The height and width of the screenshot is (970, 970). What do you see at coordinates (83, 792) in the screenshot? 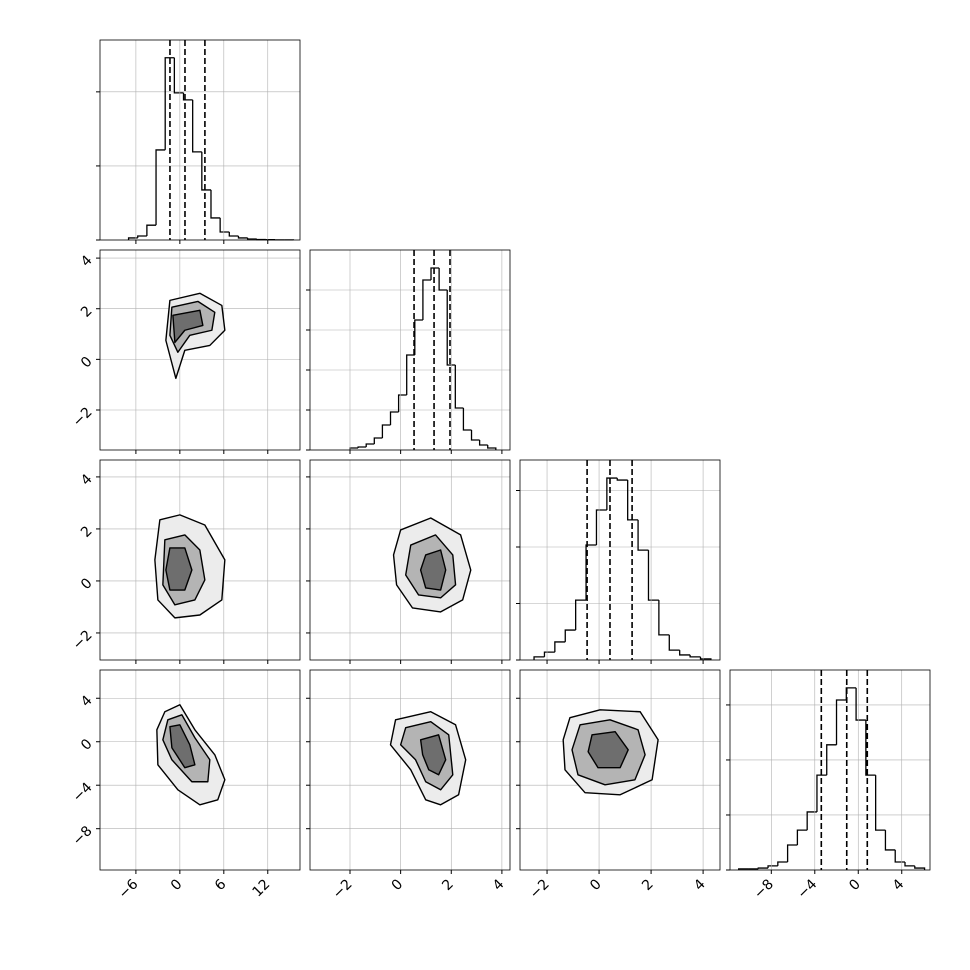
I see `y-tick-label: −4` at bounding box center [83, 792].